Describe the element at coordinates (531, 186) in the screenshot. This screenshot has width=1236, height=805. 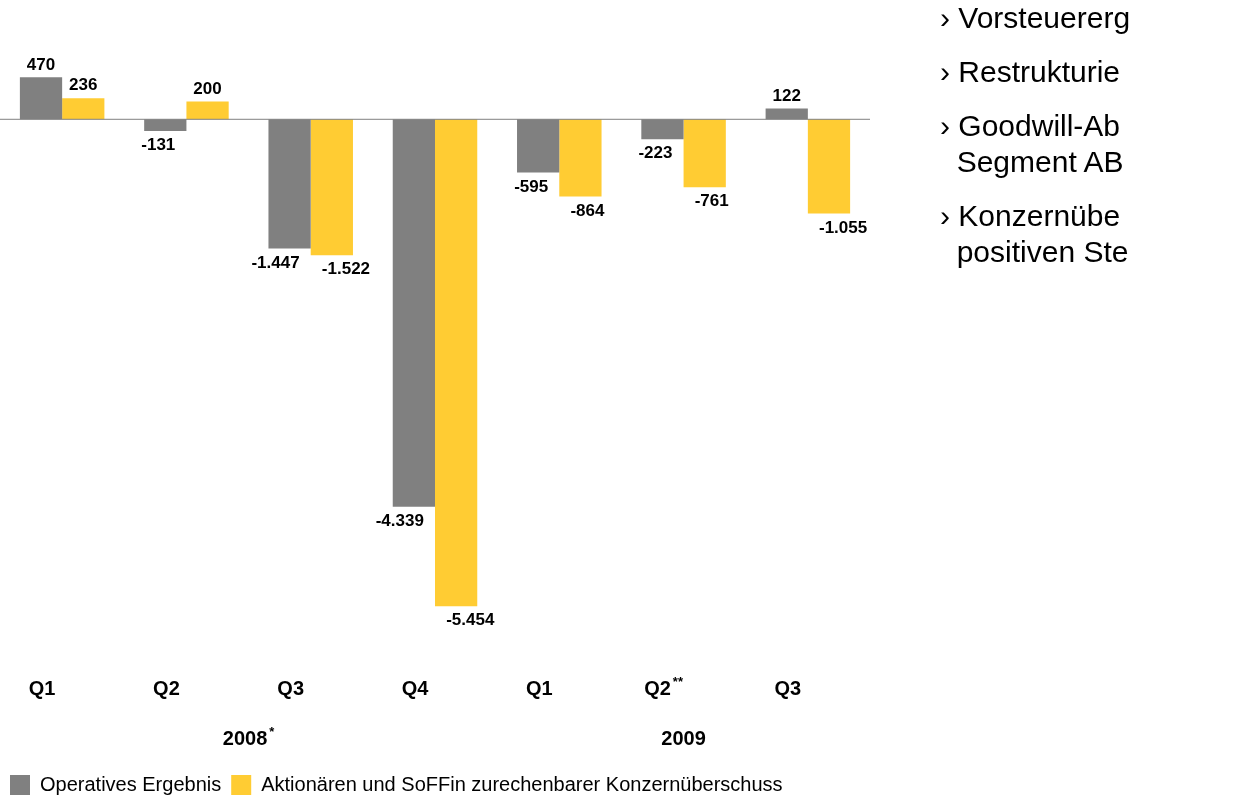
I see `data-label: -595` at that location.